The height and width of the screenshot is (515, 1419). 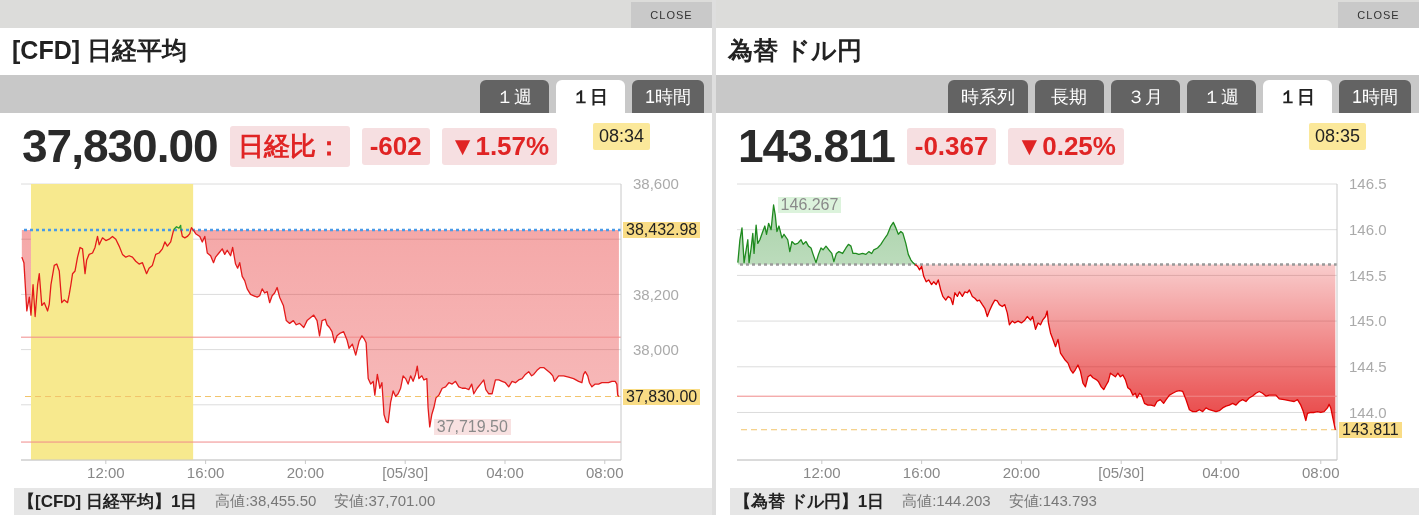 I want to click on ref-line-label: 38,432.98, so click(x=662, y=230).